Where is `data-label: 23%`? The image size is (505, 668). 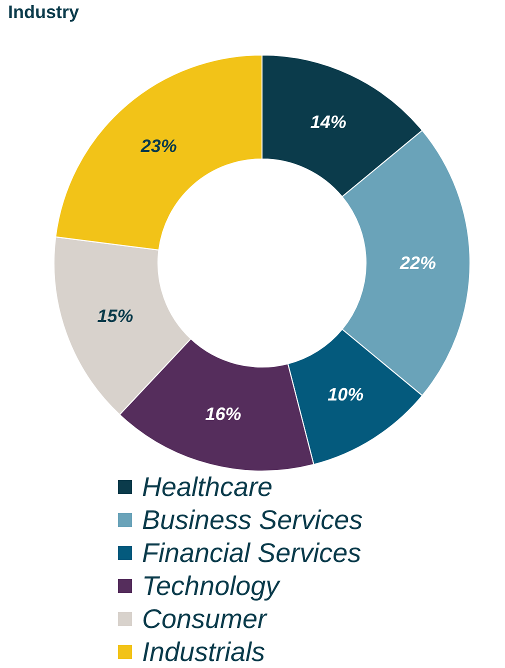 data-label: 23% is located at coordinates (158, 146).